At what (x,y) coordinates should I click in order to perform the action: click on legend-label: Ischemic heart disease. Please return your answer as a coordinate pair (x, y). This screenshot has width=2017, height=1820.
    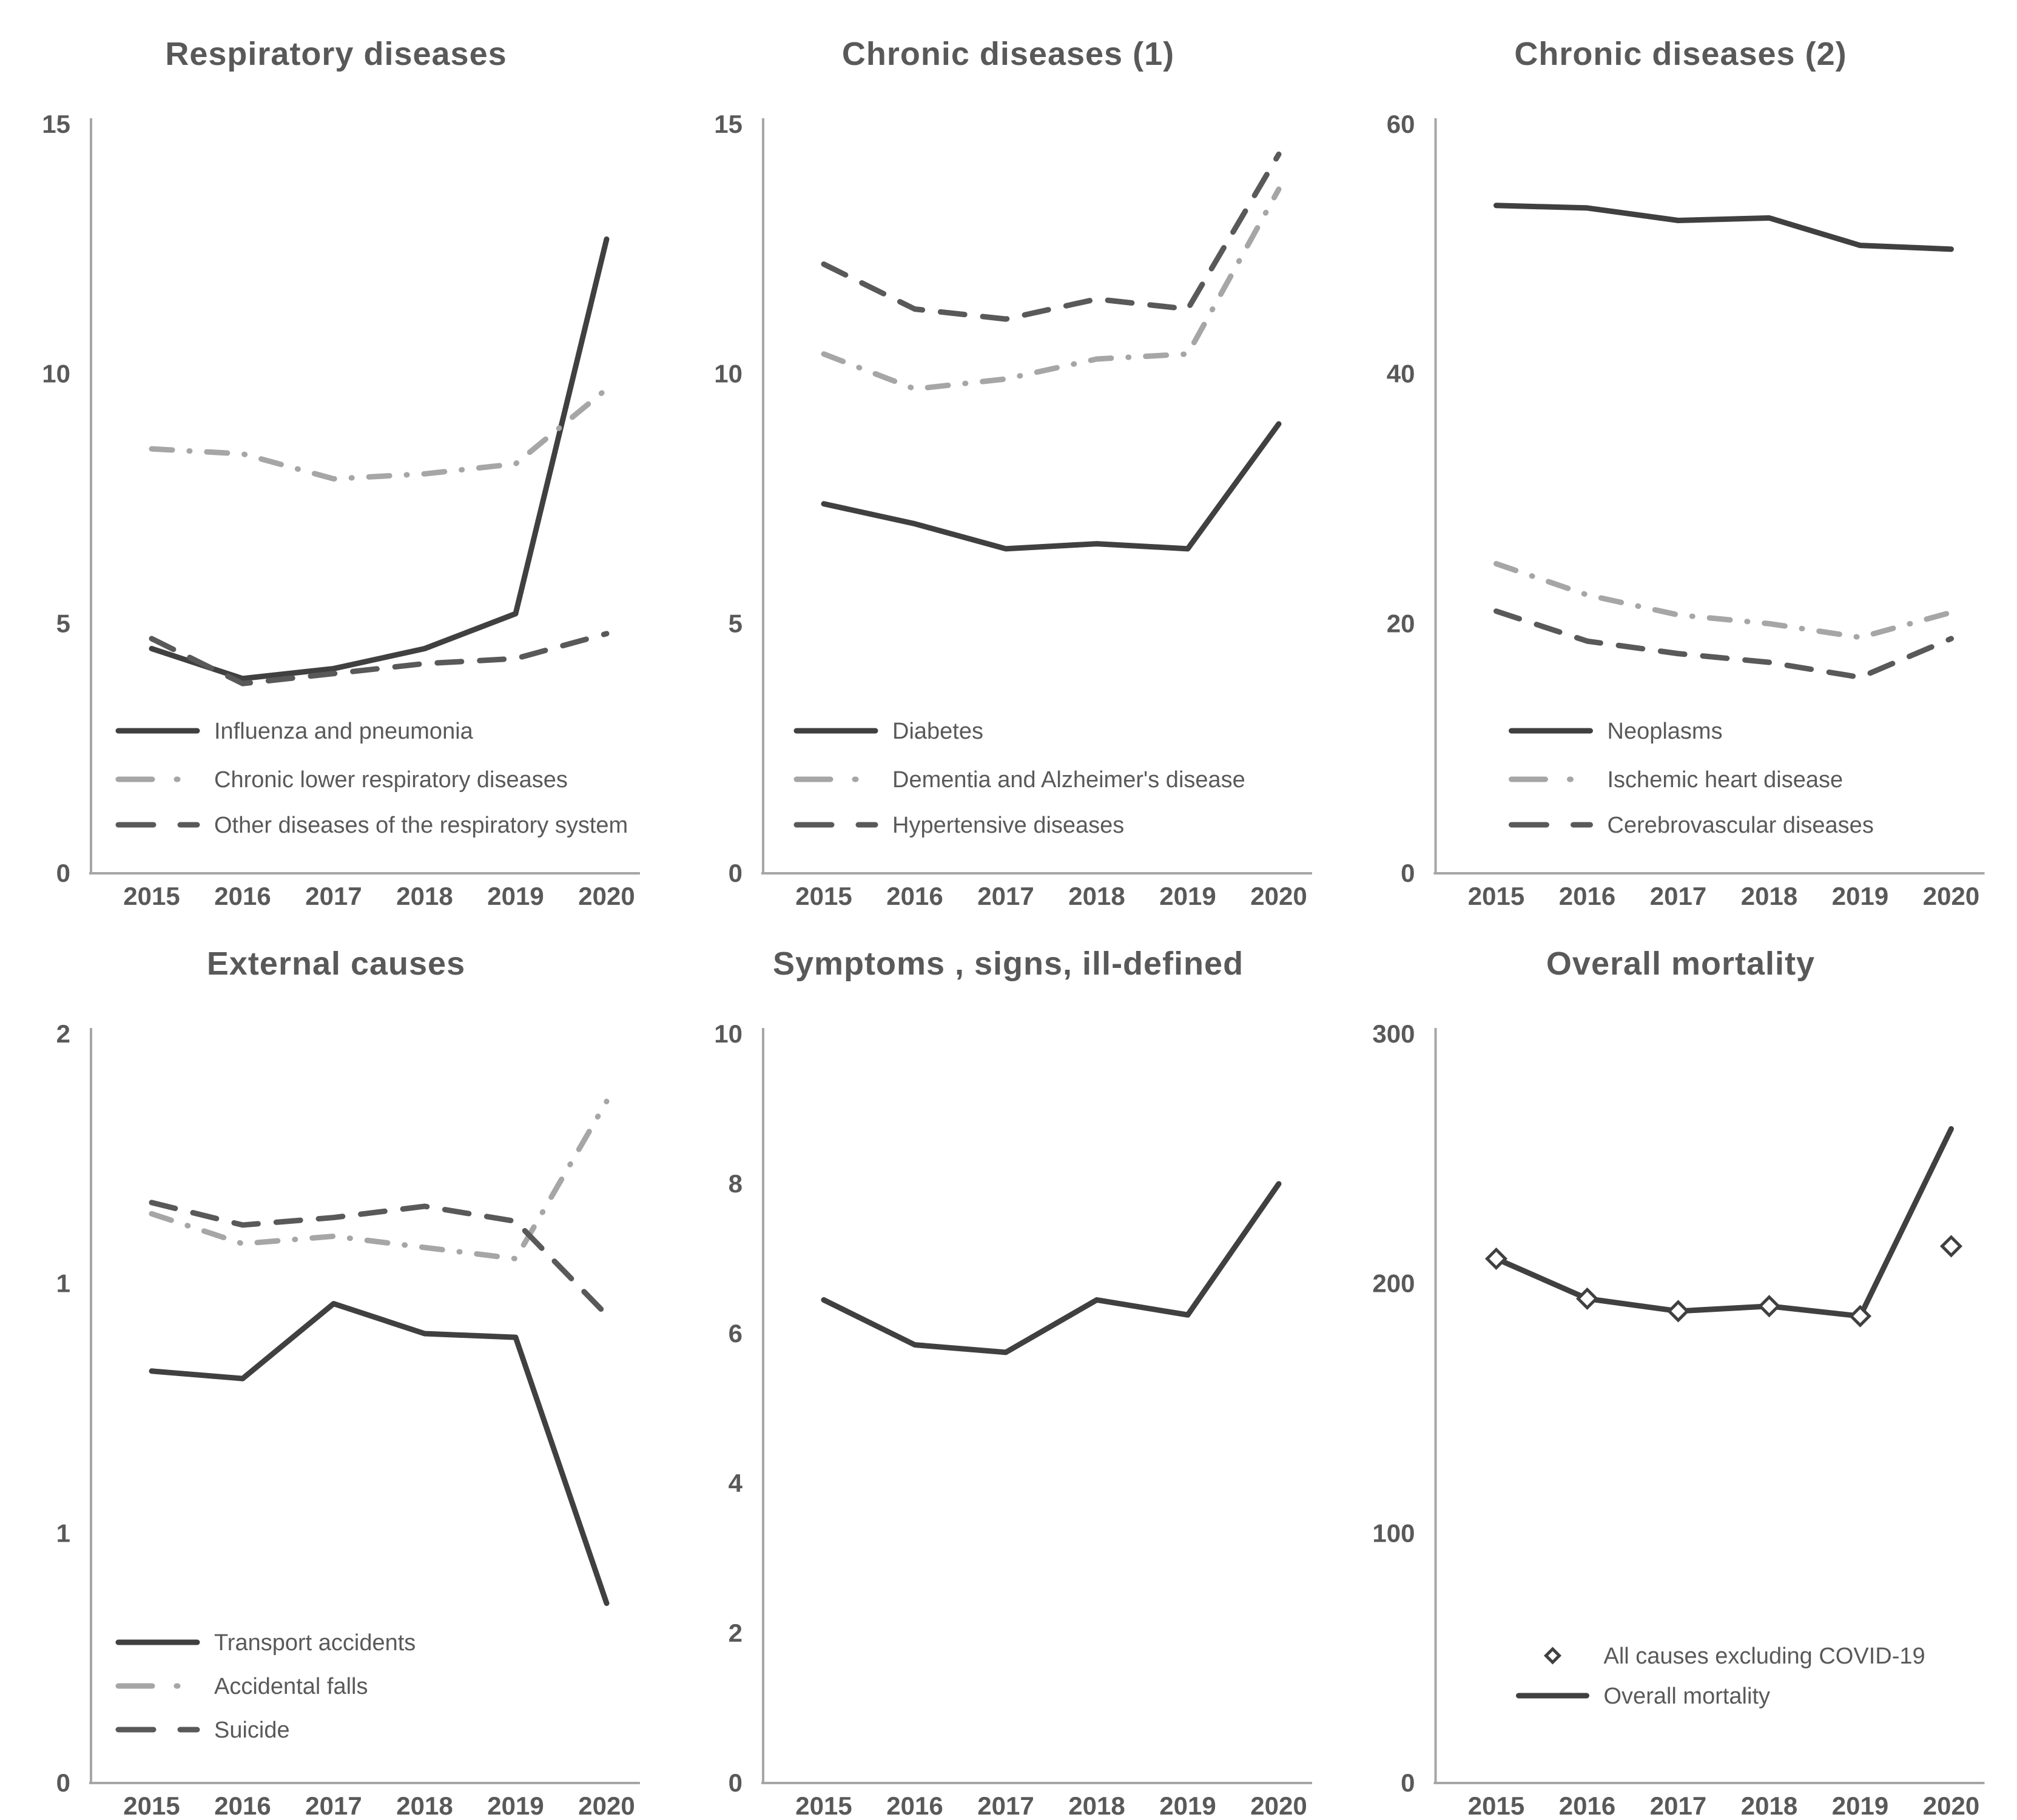
    Looking at the image, I should click on (1726, 780).